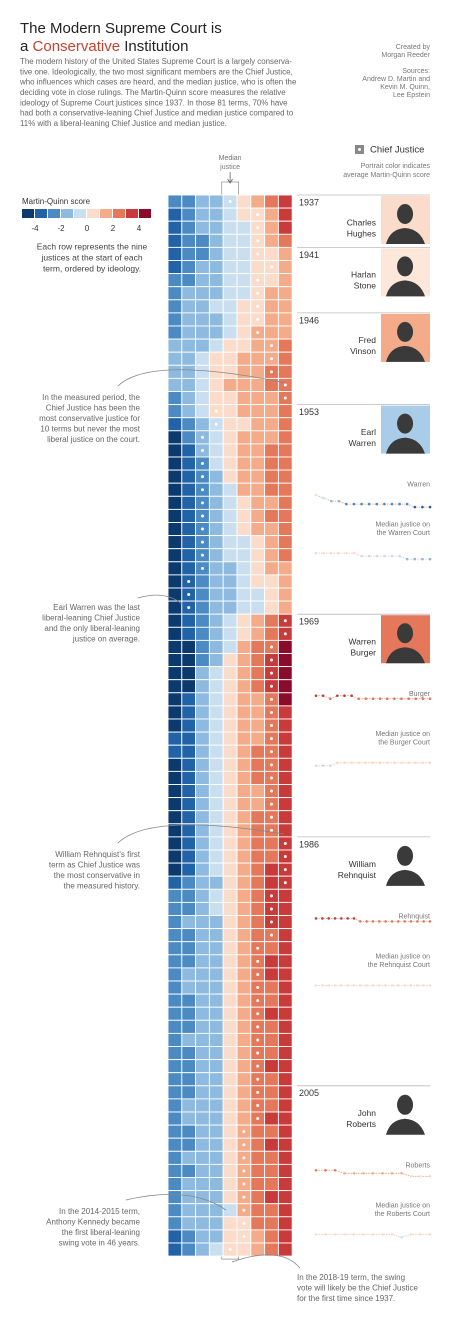 Image resolution: width=474 pixels, height=1318 pixels. I want to click on title-highlight: Conservative, so click(77, 46).